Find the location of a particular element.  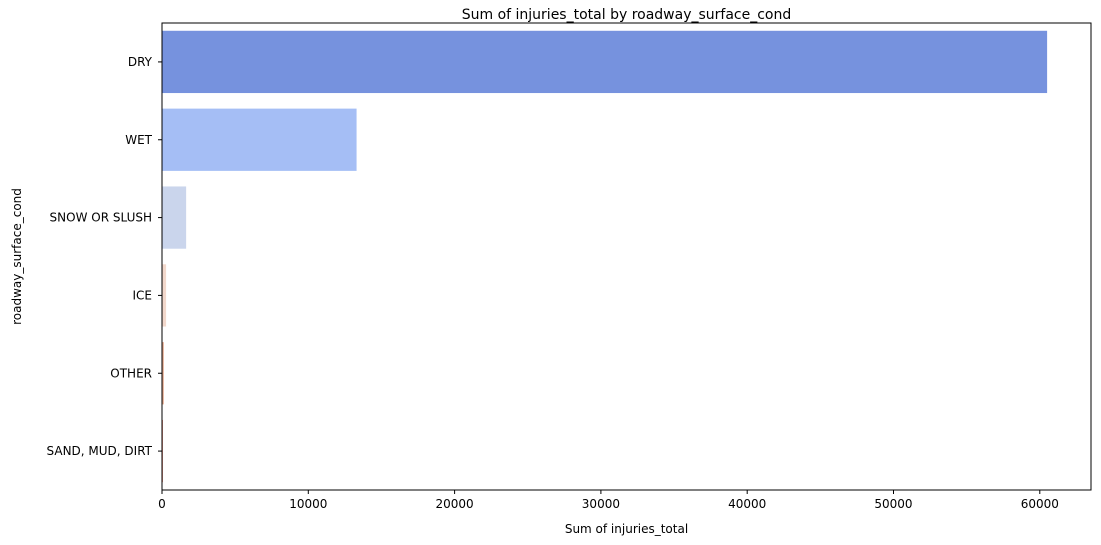

y-tick-label: SNOW OR SLUSH is located at coordinates (101, 218).